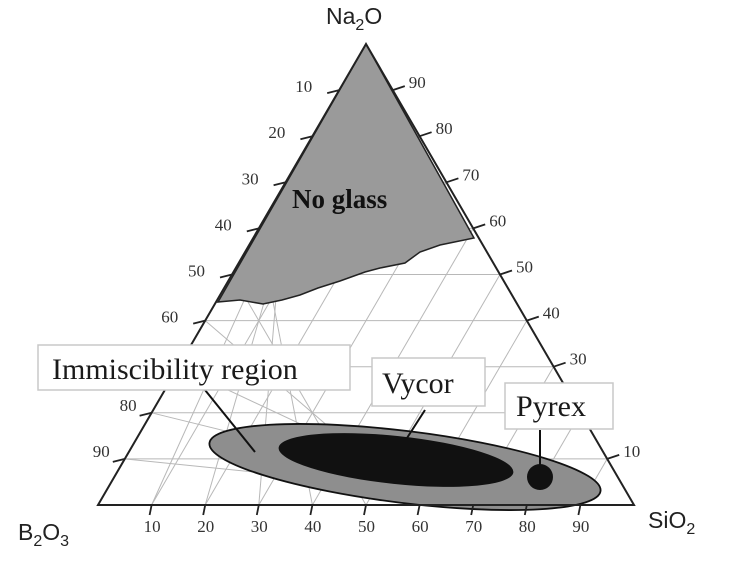 Image resolution: width=734 pixels, height=563 pixels. What do you see at coordinates (527, 526) in the screenshot?
I see `tick-label-bottom: 80` at bounding box center [527, 526].